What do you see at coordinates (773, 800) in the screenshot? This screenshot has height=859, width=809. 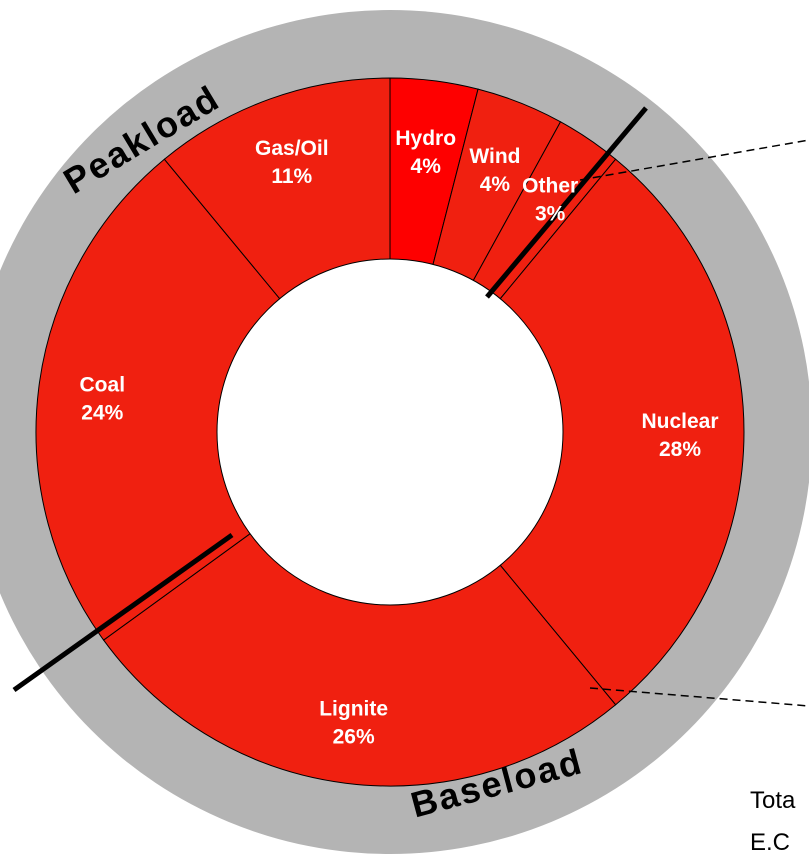 I see `note-text: Tota` at bounding box center [773, 800].